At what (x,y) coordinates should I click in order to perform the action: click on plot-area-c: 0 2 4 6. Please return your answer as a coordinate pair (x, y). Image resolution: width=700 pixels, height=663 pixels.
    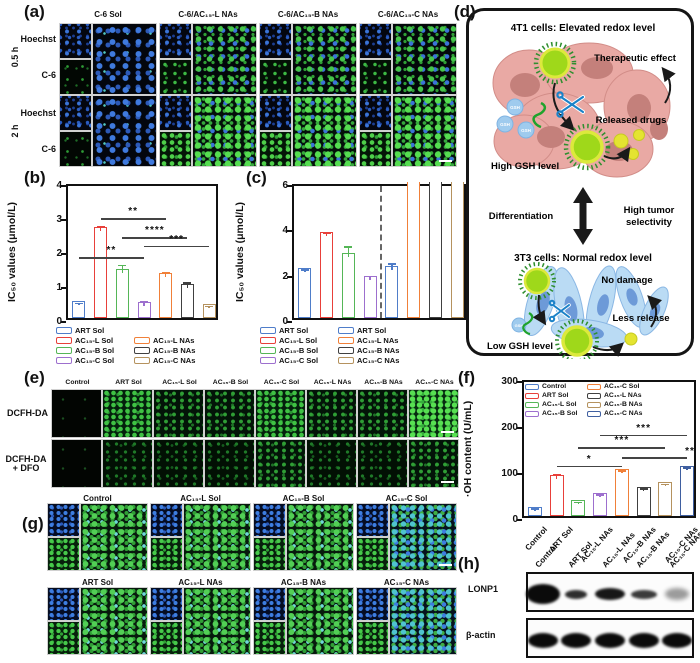
    Looking at the image, I should click on (374, 253).